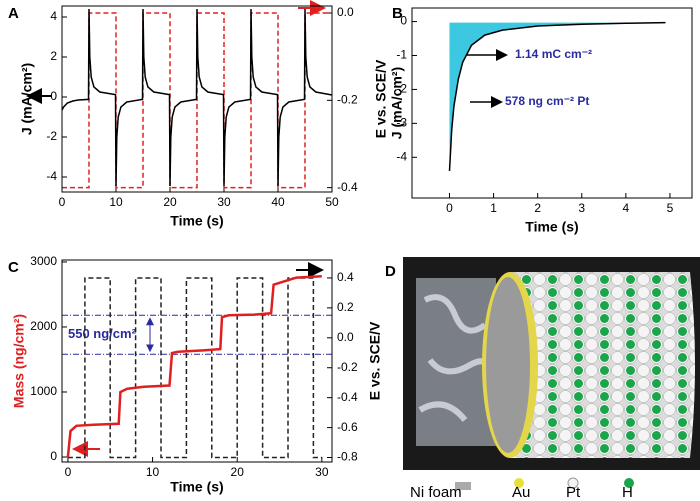 This screenshot has width=700, height=501. What do you see at coordinates (670, 208) in the screenshot?
I see `x-tick-label: 5` at bounding box center [670, 208].